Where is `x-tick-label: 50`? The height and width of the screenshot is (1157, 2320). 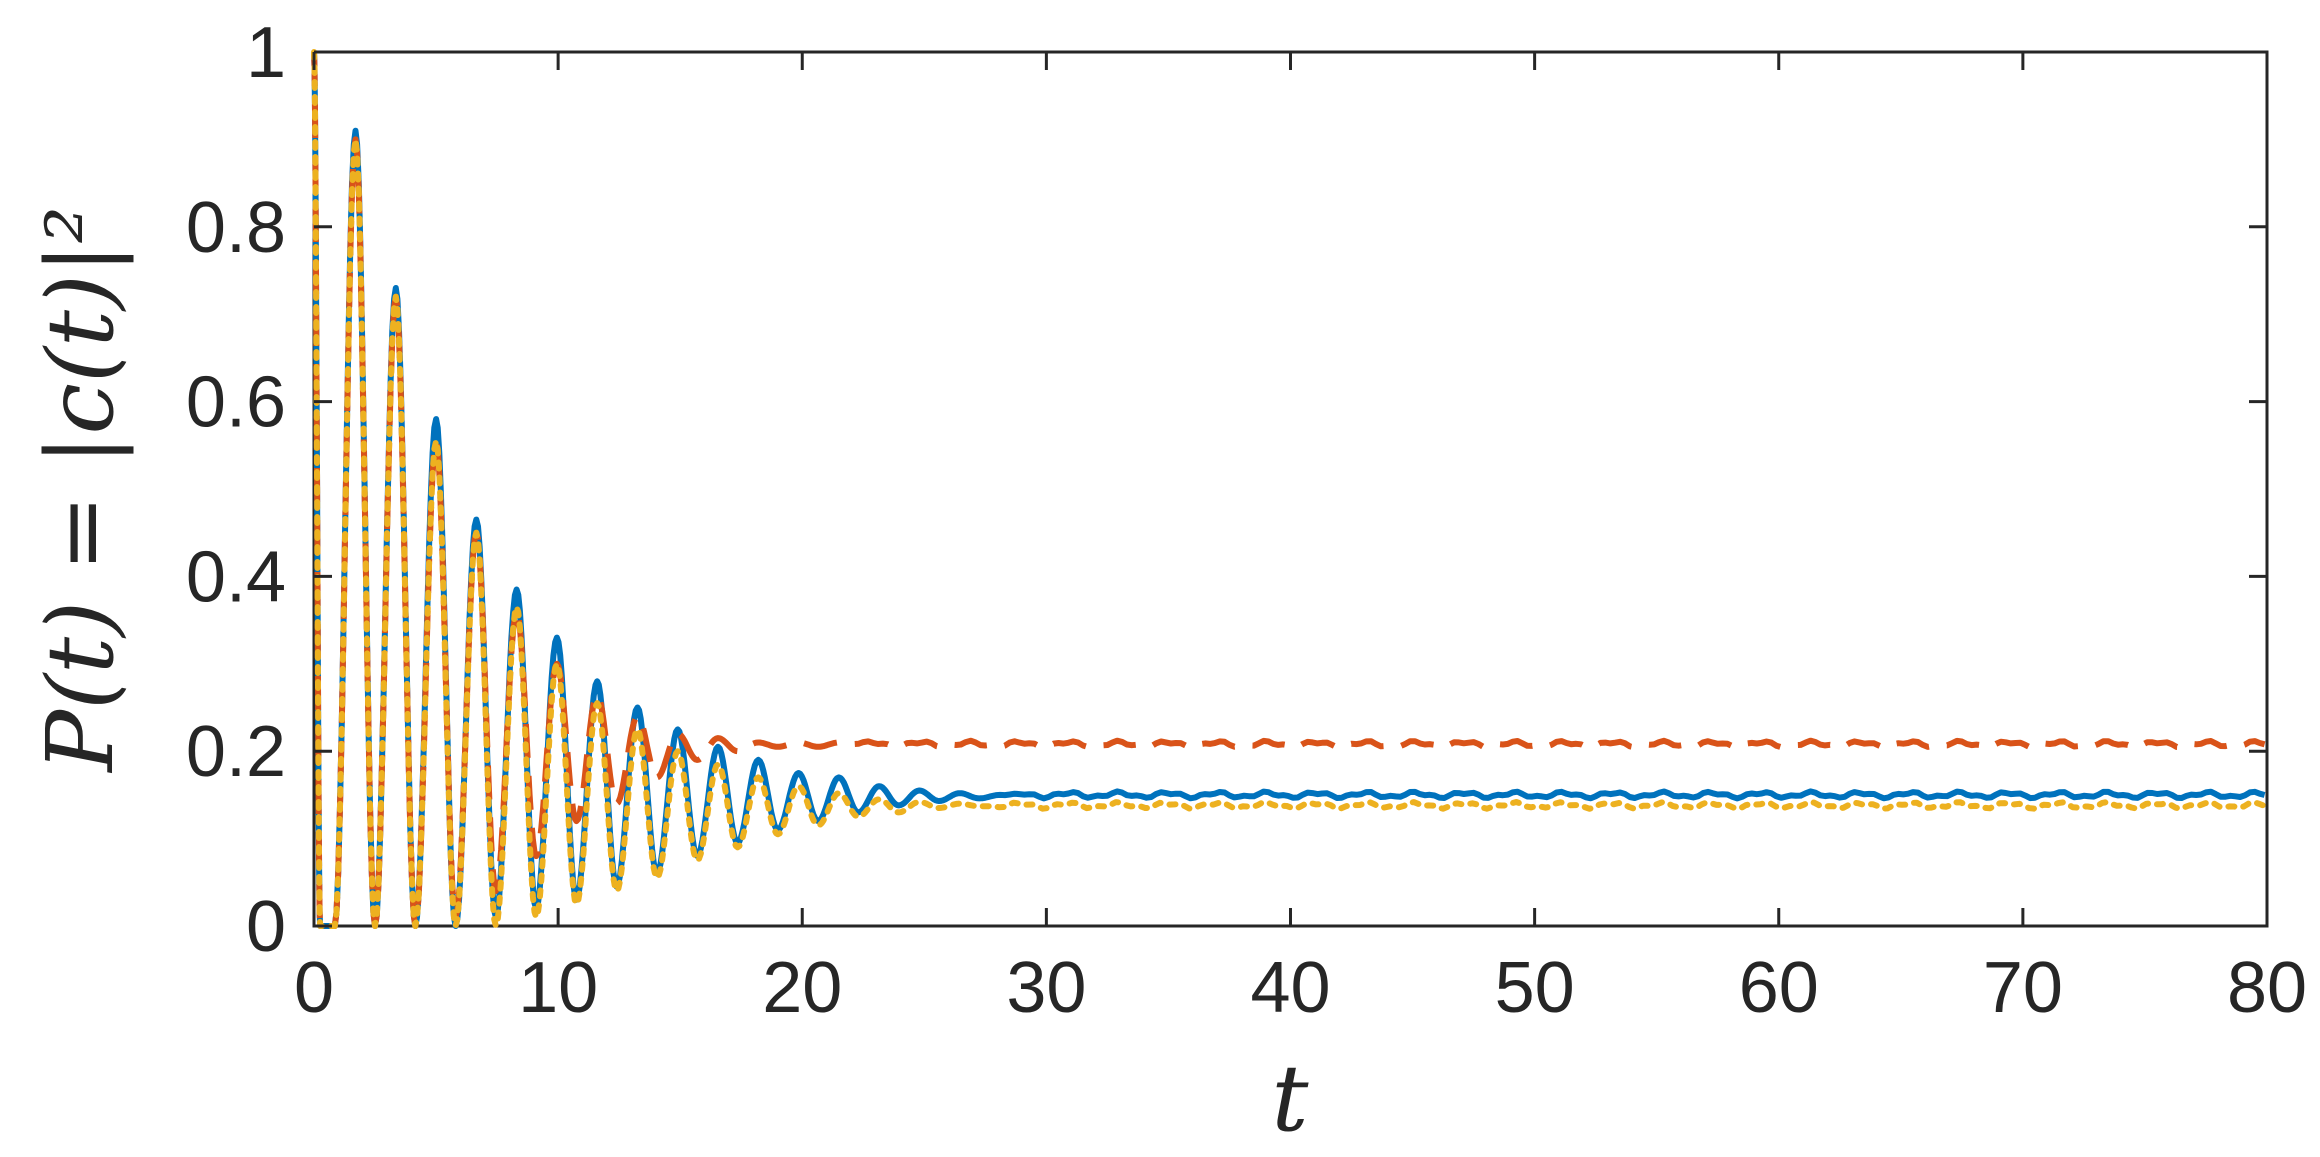 x-tick-label: 50 is located at coordinates (1535, 988).